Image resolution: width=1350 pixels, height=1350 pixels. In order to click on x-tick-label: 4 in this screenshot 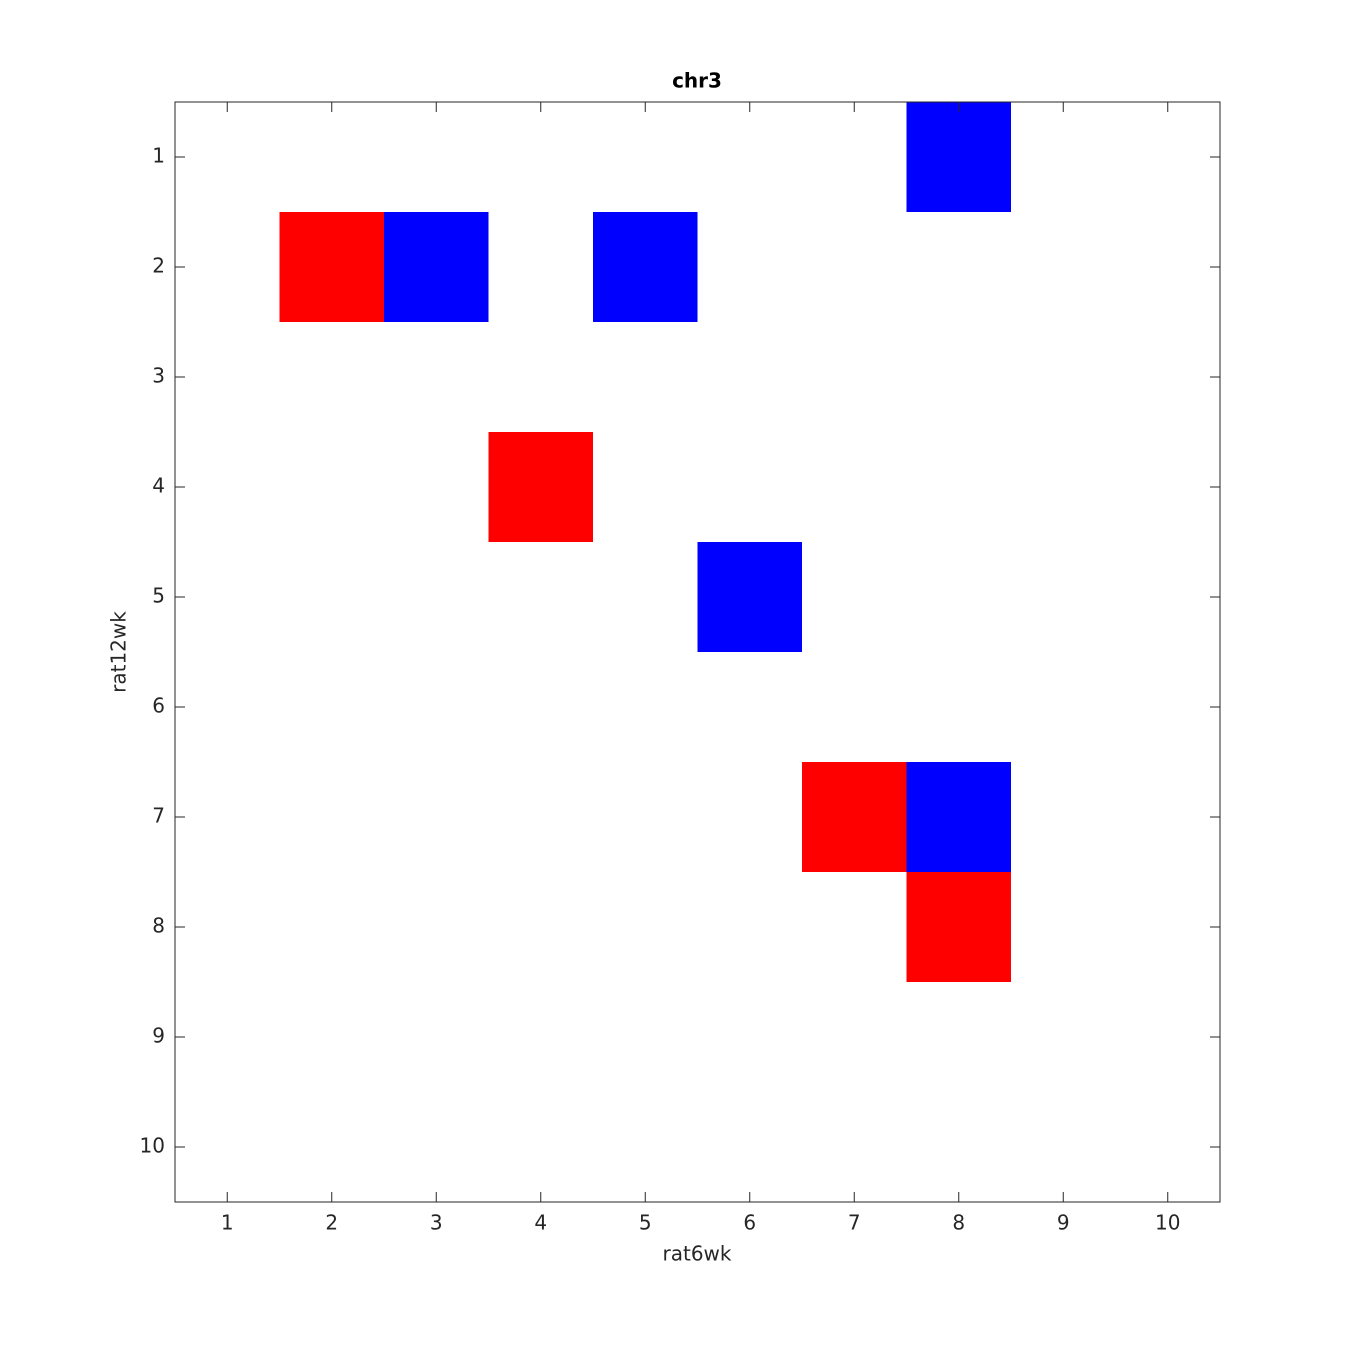, I will do `click(540, 1223)`.